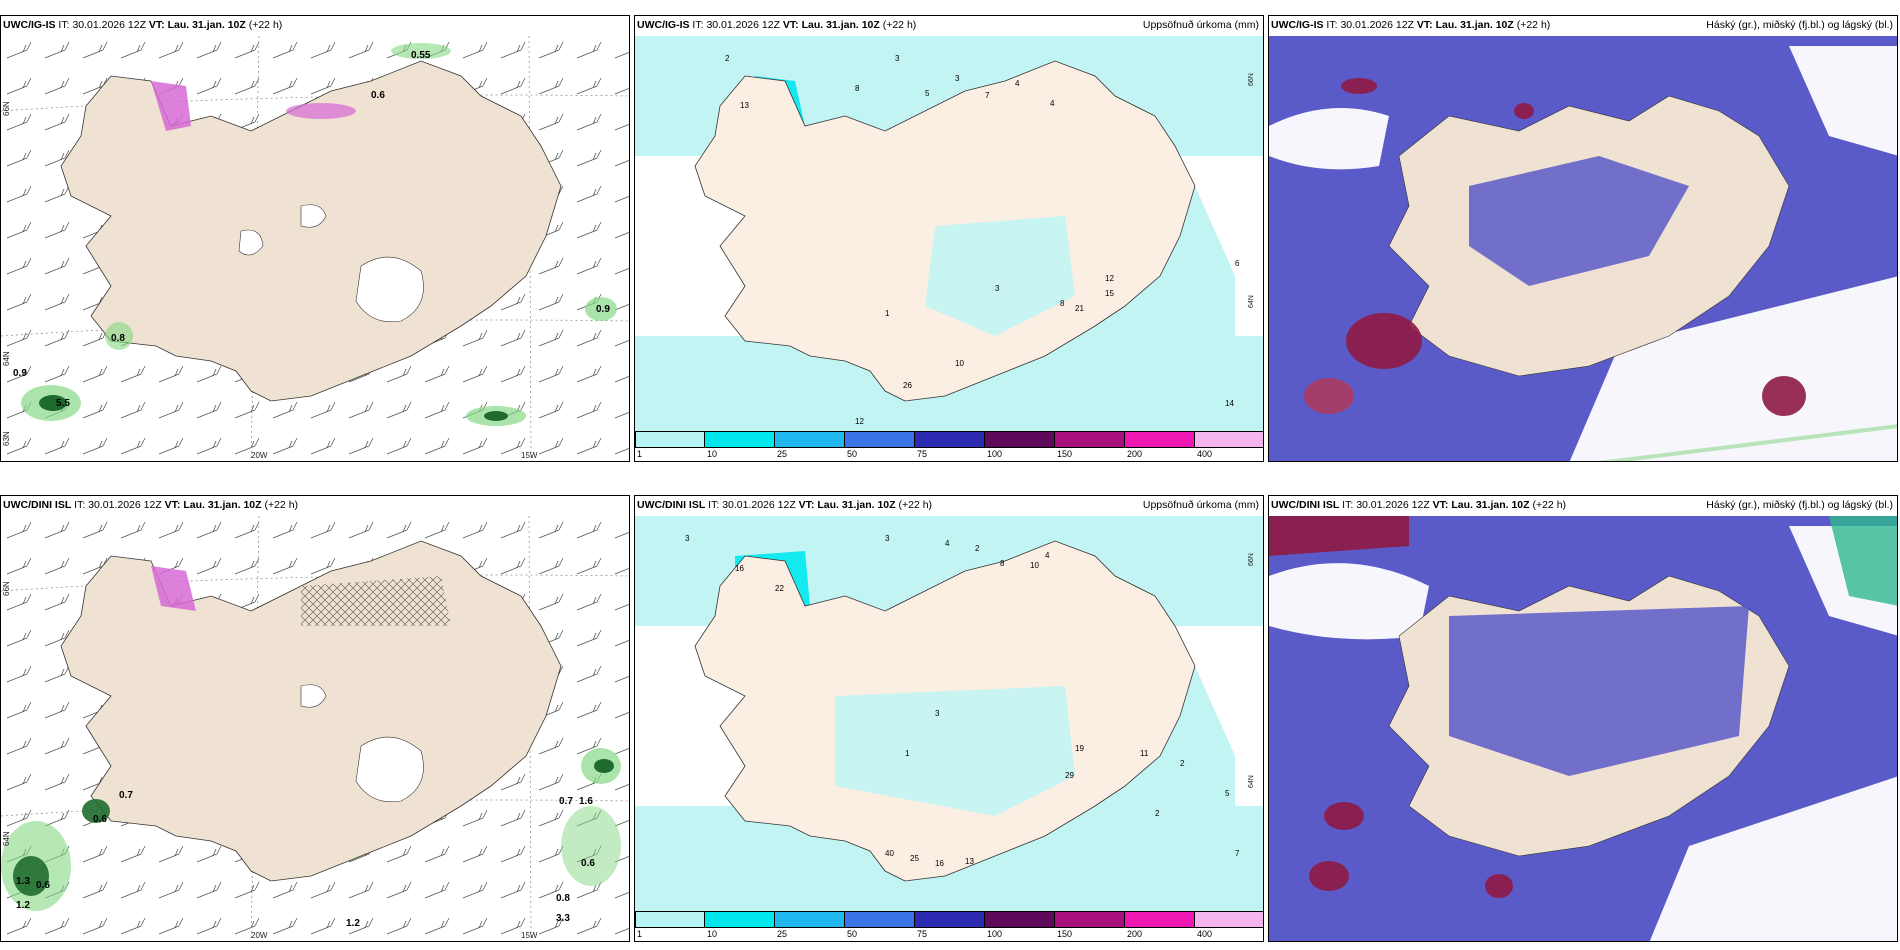 The width and height of the screenshot is (1900, 950). I want to click on colorbar-tick: 25, so click(782, 454).